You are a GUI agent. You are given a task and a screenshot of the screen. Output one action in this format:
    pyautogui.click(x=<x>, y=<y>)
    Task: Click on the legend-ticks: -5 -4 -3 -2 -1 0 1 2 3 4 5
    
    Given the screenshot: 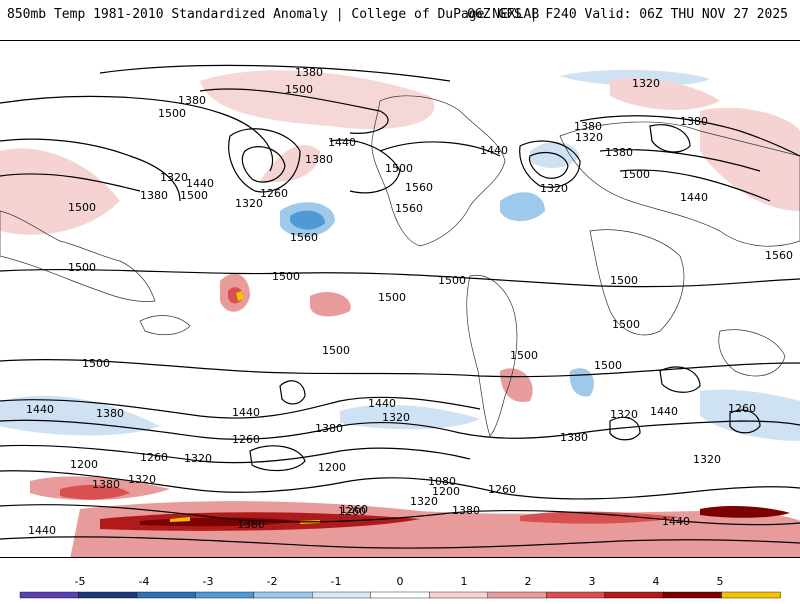 What is the action you would take?
    pyautogui.click(x=399, y=581)
    